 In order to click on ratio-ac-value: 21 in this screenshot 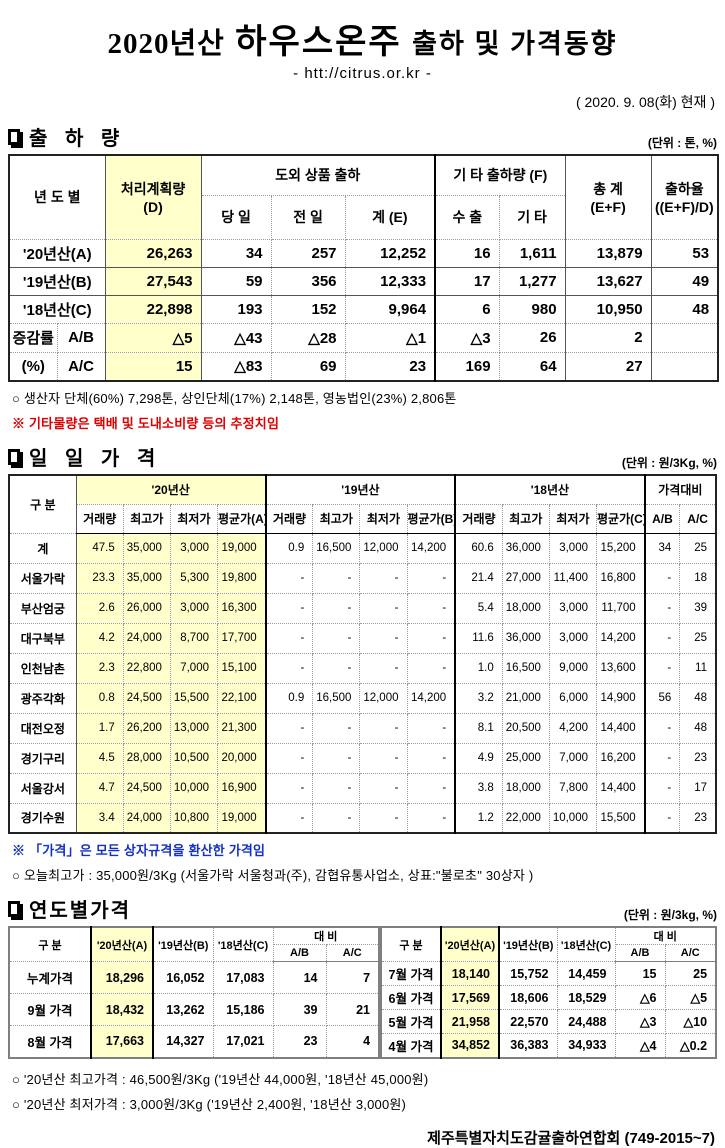, I will do `click(352, 1009)`.